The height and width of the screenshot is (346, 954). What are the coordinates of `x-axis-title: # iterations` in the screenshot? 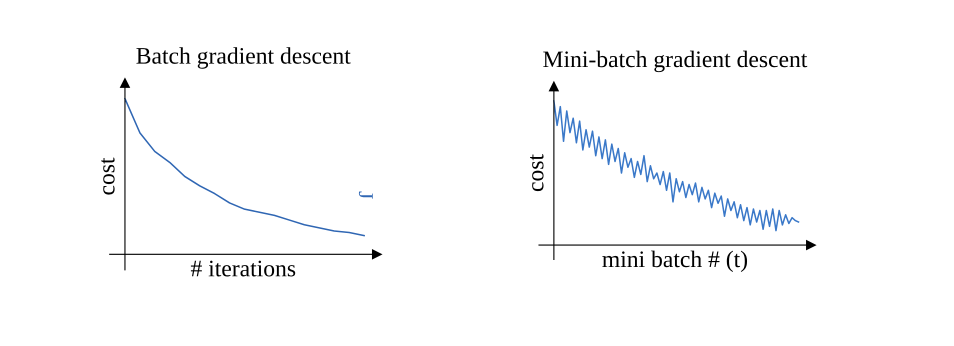 It's located at (243, 268).